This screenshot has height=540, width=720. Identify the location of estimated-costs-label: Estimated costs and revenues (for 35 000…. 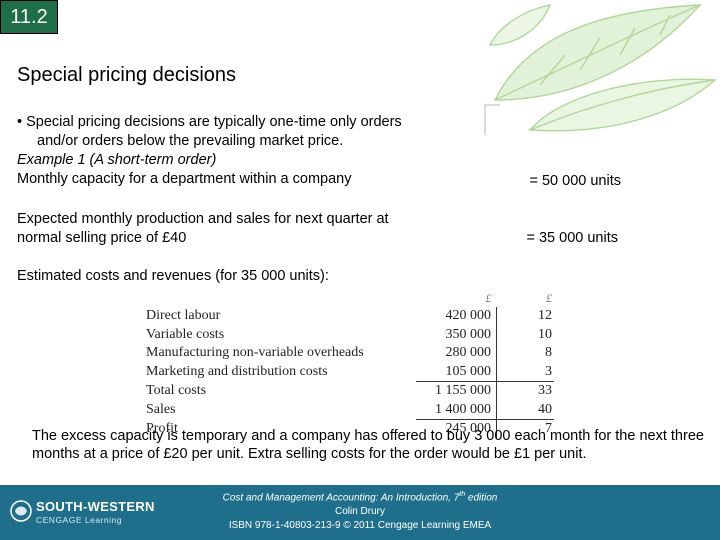
(173, 276).